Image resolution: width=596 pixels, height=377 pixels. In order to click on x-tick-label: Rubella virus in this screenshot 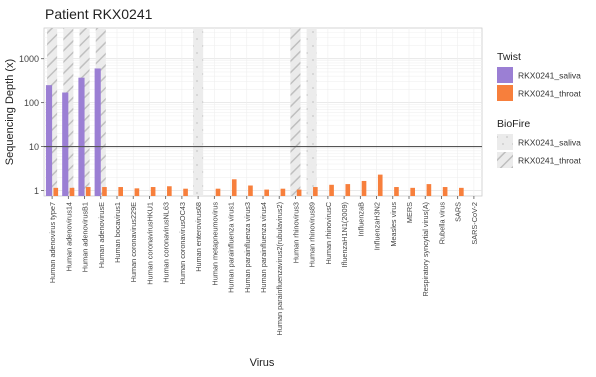, I will do `click(441, 223)`.